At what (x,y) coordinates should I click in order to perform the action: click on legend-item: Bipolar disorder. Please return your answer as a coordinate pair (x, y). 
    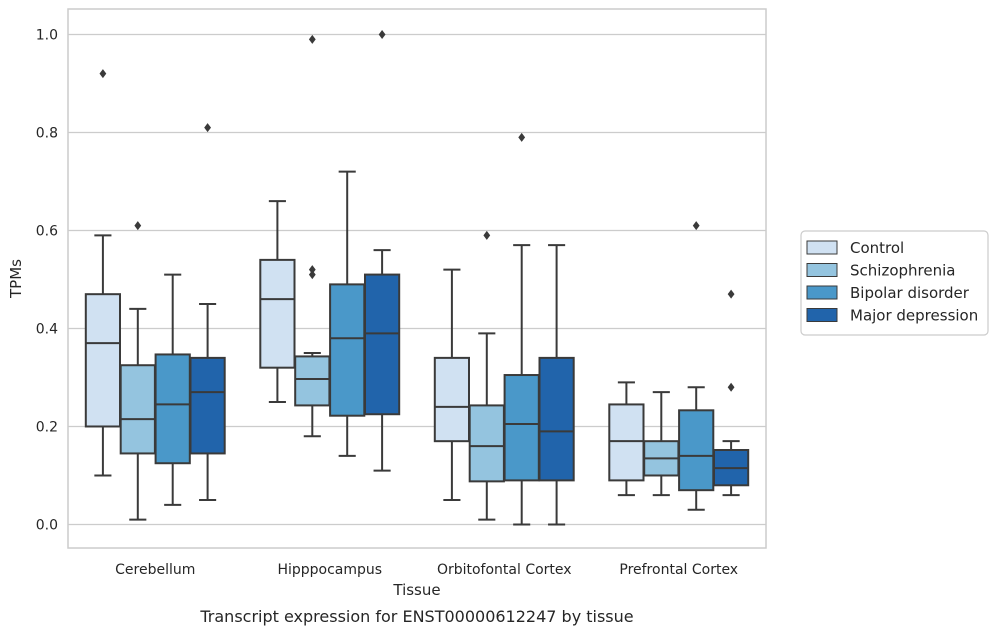
    Looking at the image, I should click on (888, 293).